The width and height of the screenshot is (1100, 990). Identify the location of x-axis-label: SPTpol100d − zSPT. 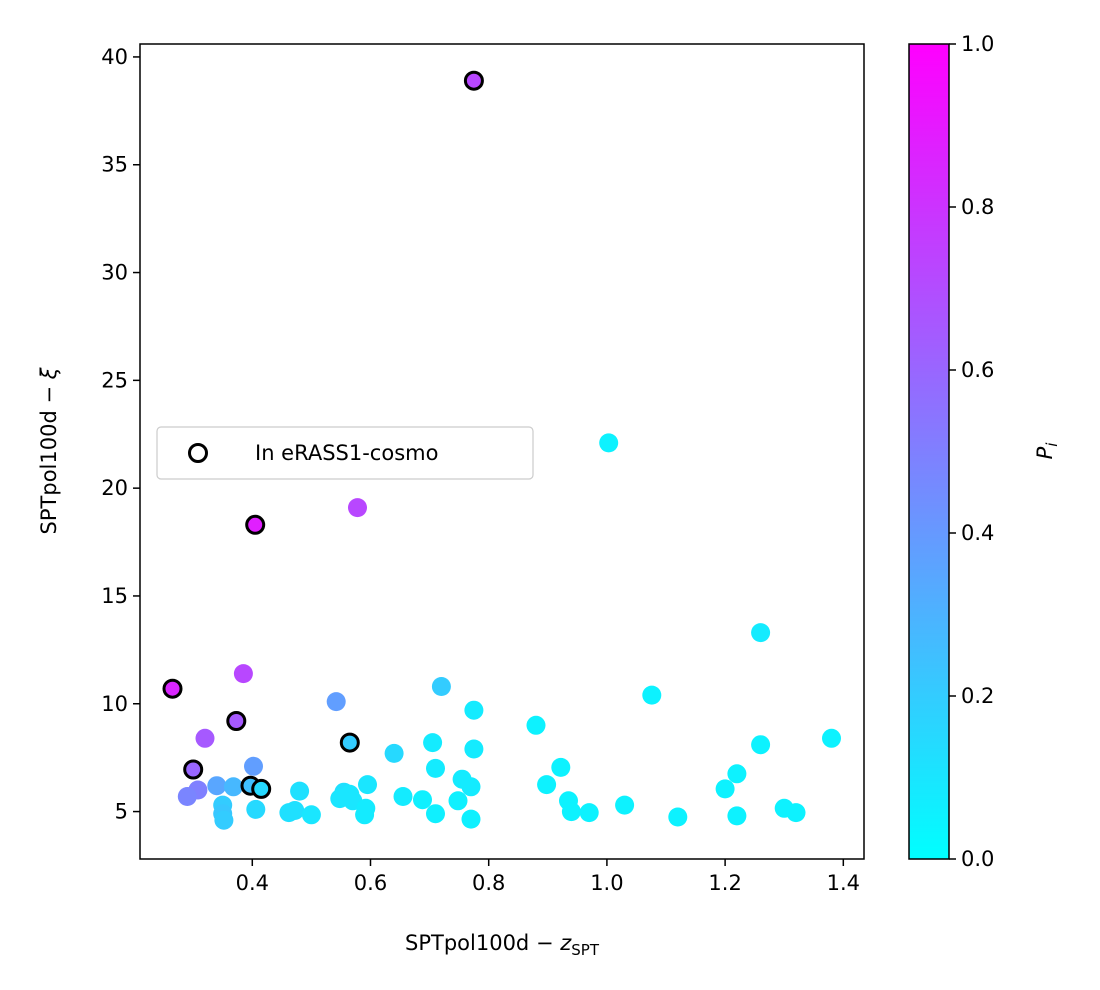
(502, 945).